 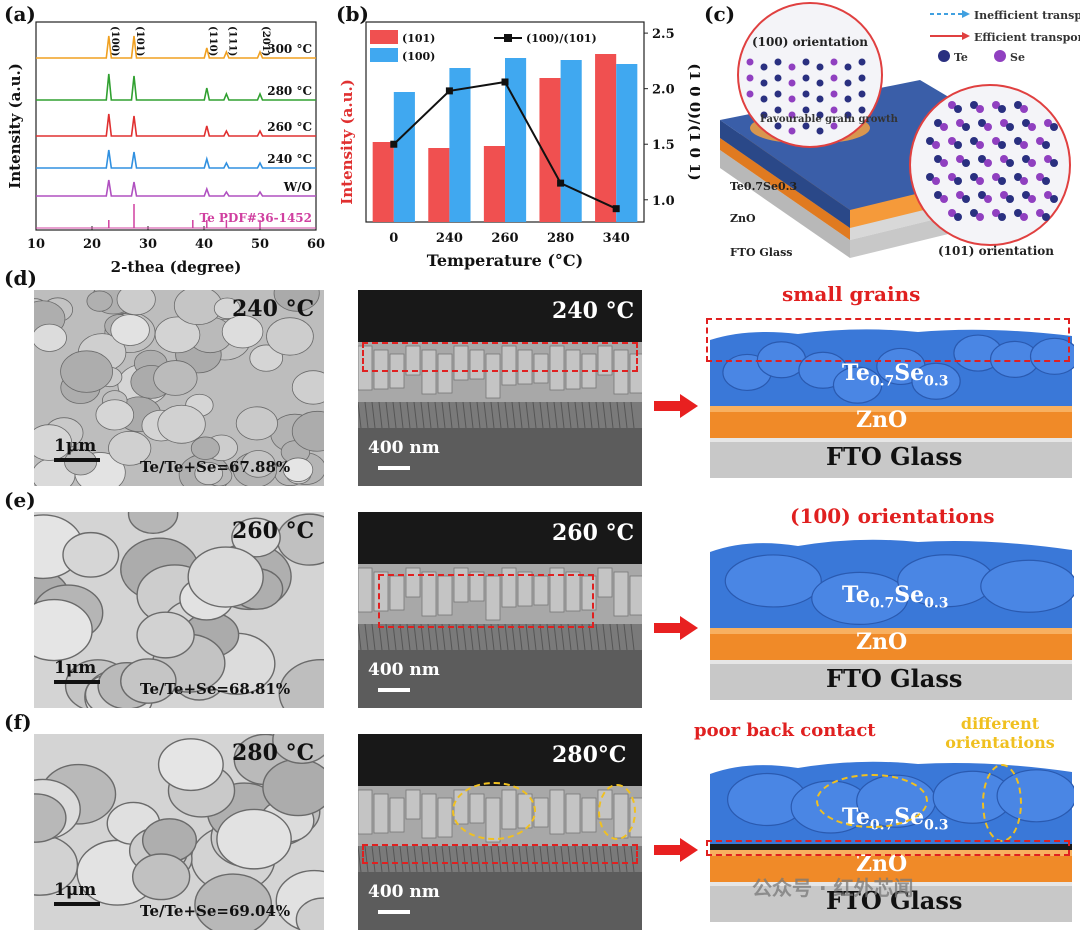 What do you see at coordinates (289, 127) in the screenshot?
I see `xrd-series-label: 260 °C` at bounding box center [289, 127].